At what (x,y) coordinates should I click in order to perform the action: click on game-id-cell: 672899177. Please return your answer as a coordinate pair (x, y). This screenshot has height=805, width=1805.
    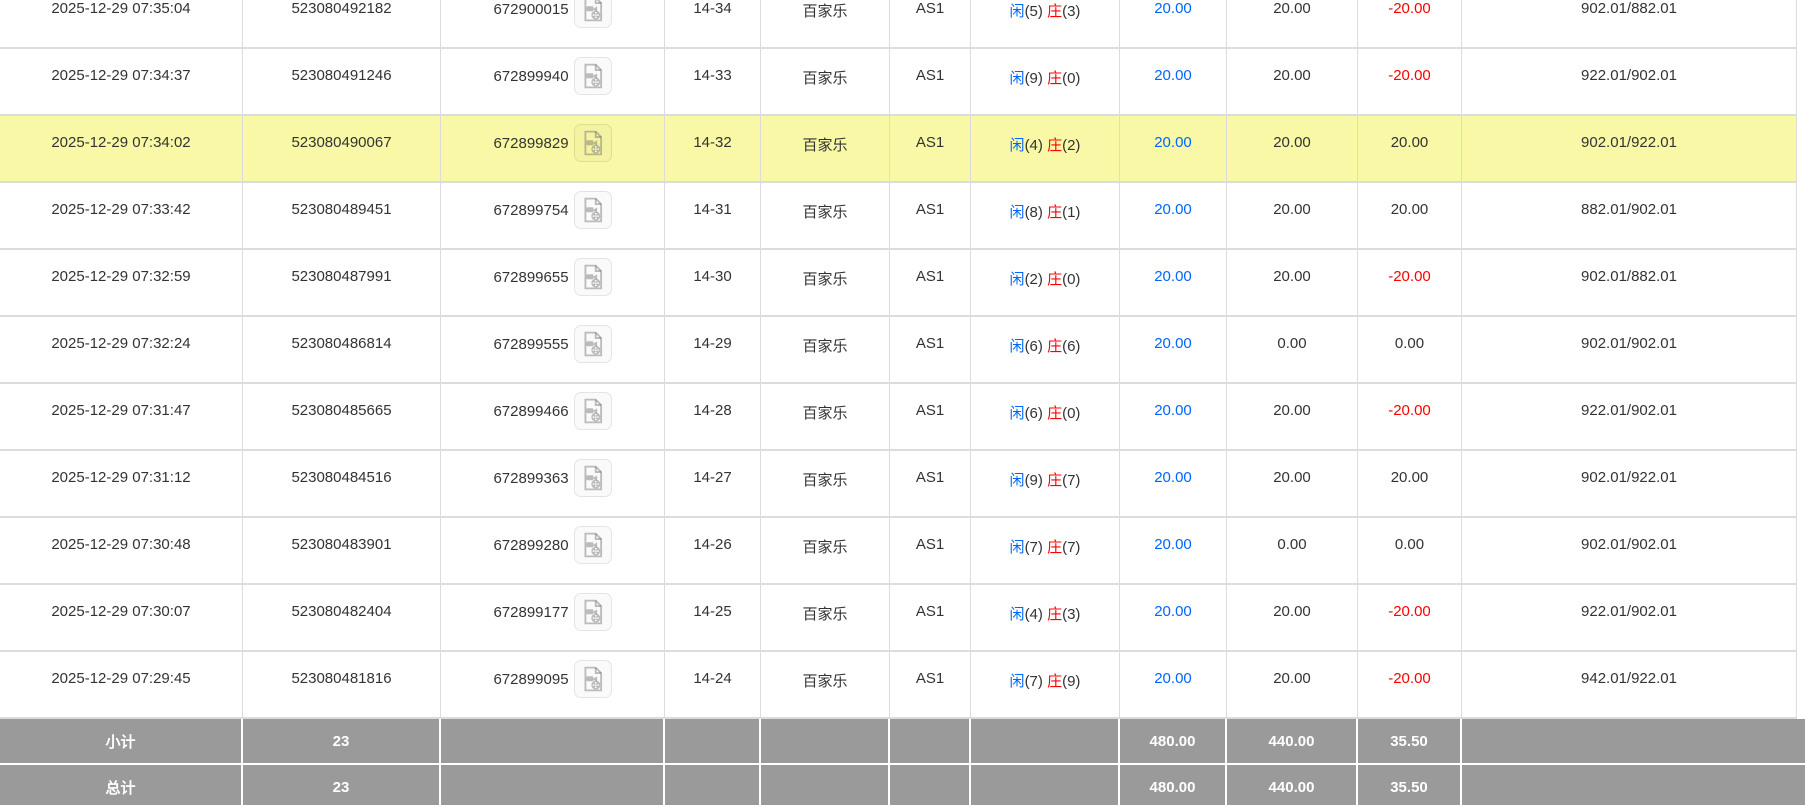
    Looking at the image, I should click on (553, 618).